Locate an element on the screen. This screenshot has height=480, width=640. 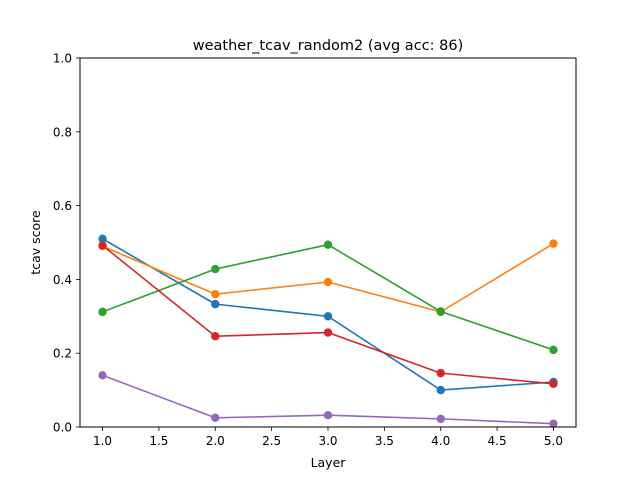
x-tick-label: 3.0 is located at coordinates (327, 441).